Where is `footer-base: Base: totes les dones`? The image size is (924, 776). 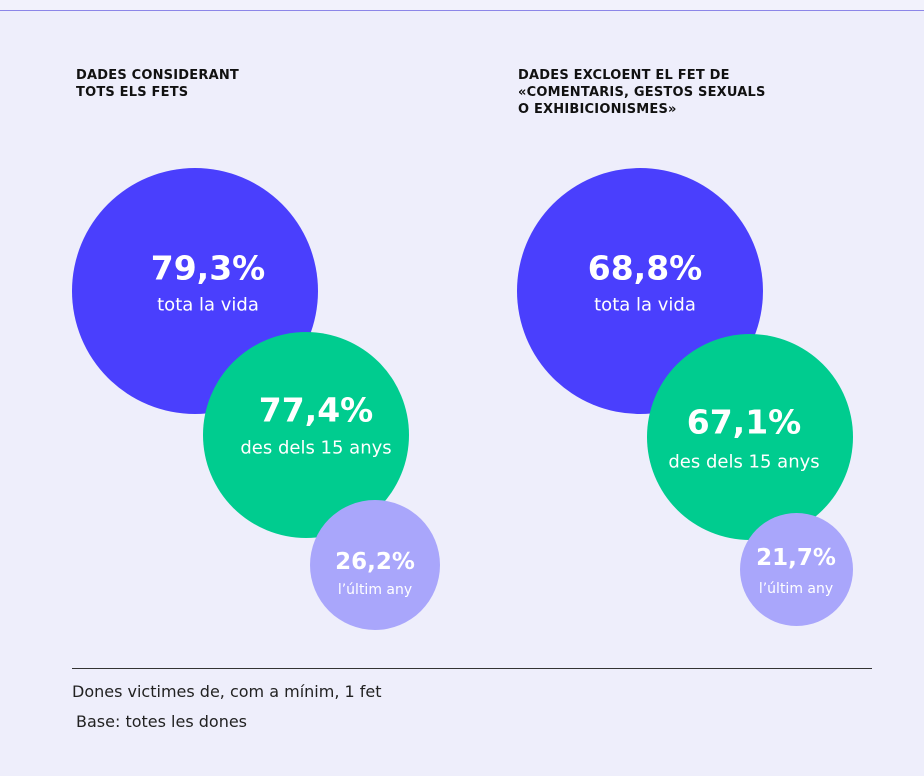 footer-base: Base: totes les dones is located at coordinates (162, 721).